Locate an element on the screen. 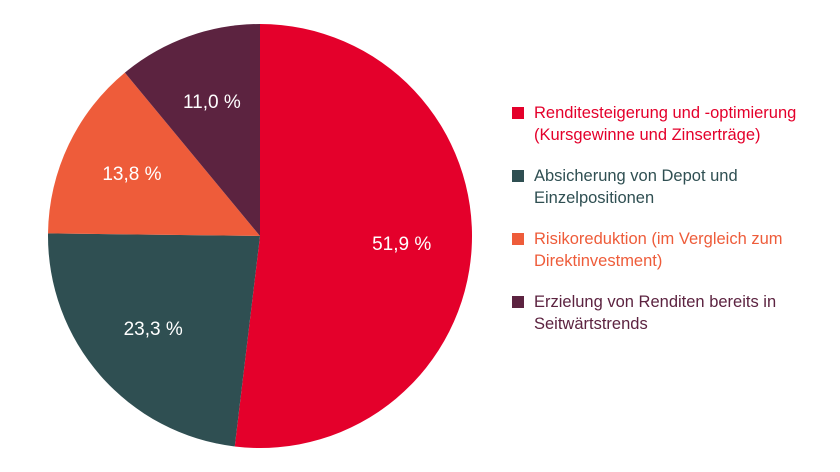  slice-value-label: 23,3 % is located at coordinates (153, 329).